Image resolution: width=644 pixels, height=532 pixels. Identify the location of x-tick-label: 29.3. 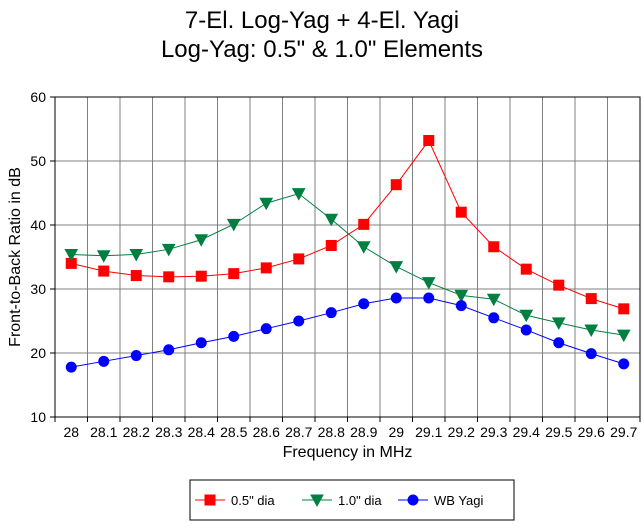
(493, 432).